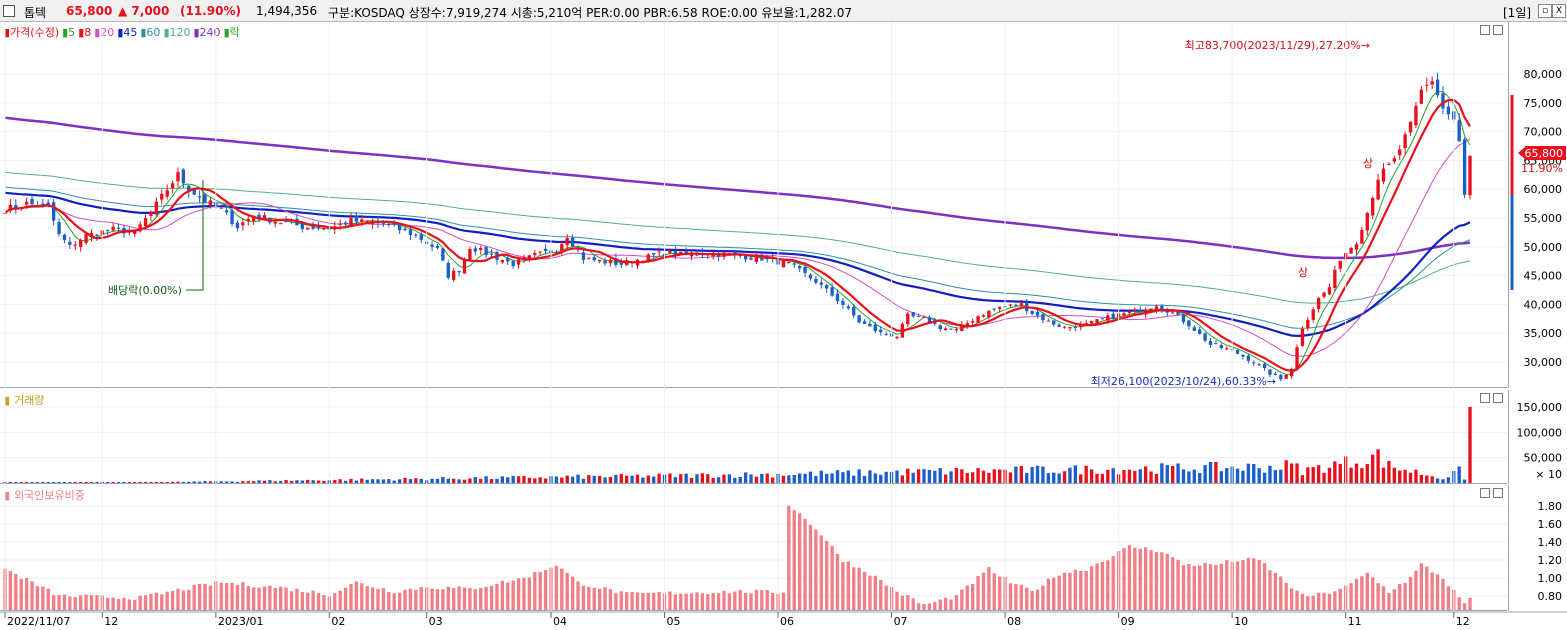 The width and height of the screenshot is (1567, 630). What do you see at coordinates (207, 32) in the screenshot?
I see `legend-item: ▮240` at bounding box center [207, 32].